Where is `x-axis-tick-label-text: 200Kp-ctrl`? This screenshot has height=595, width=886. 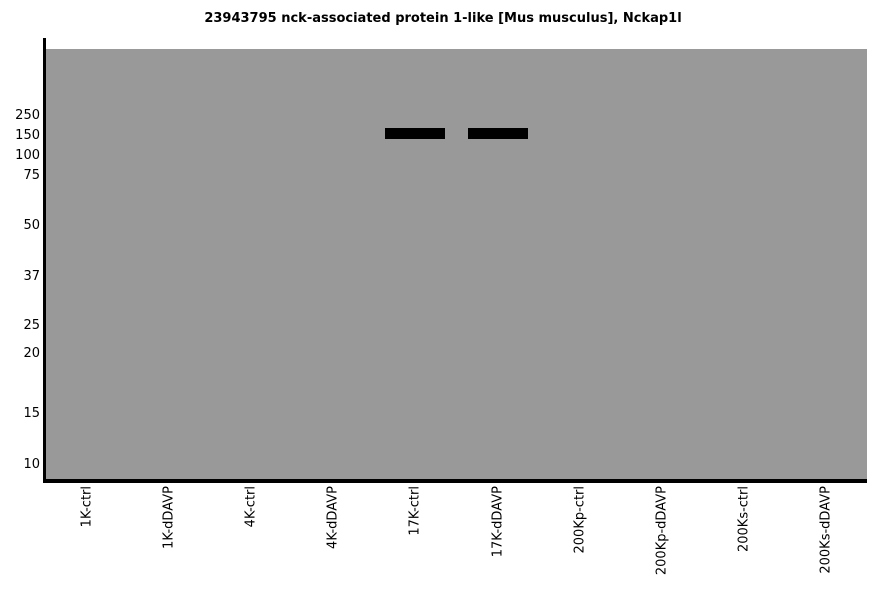 x-axis-tick-label-text: 200Kp-ctrl is located at coordinates (580, 520).